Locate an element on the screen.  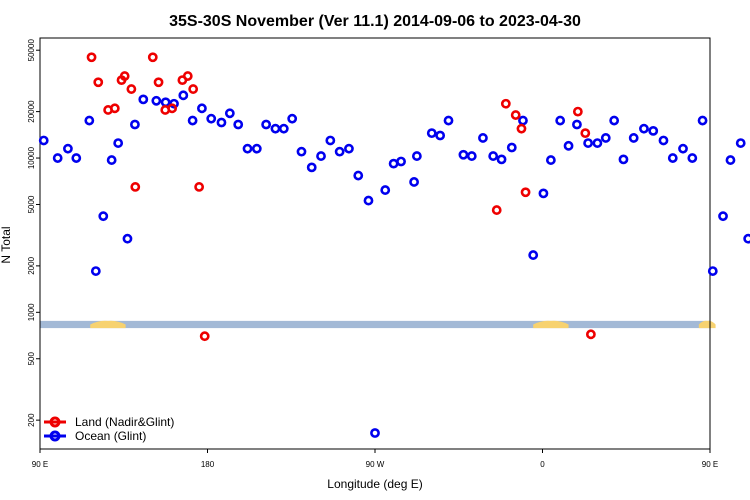
legend-land-marker is located at coordinates (55, 422).